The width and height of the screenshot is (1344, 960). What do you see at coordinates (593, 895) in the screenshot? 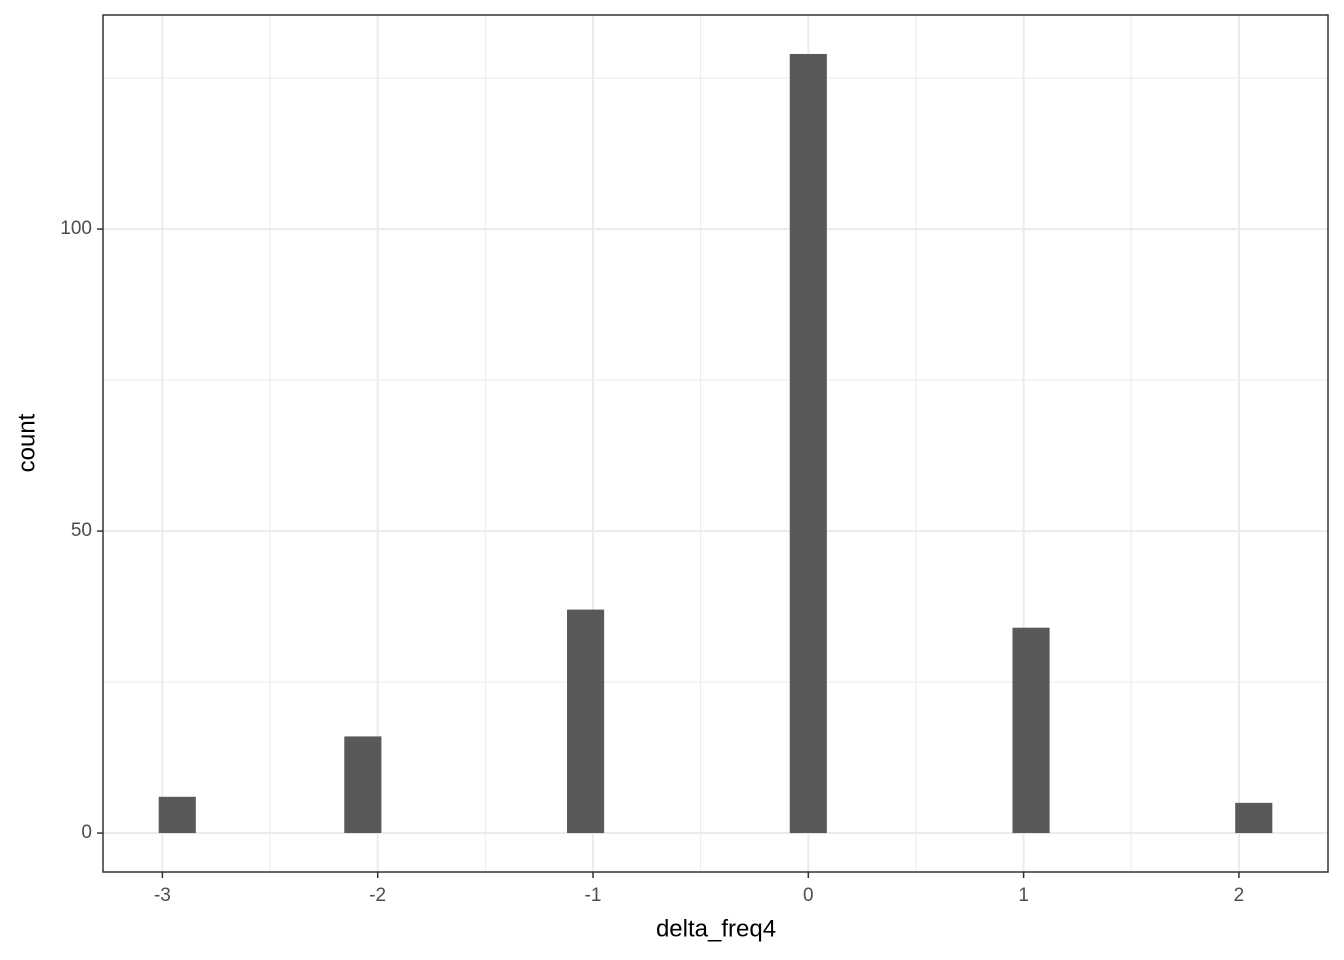
I see `x-tick-label: -1` at bounding box center [593, 895].